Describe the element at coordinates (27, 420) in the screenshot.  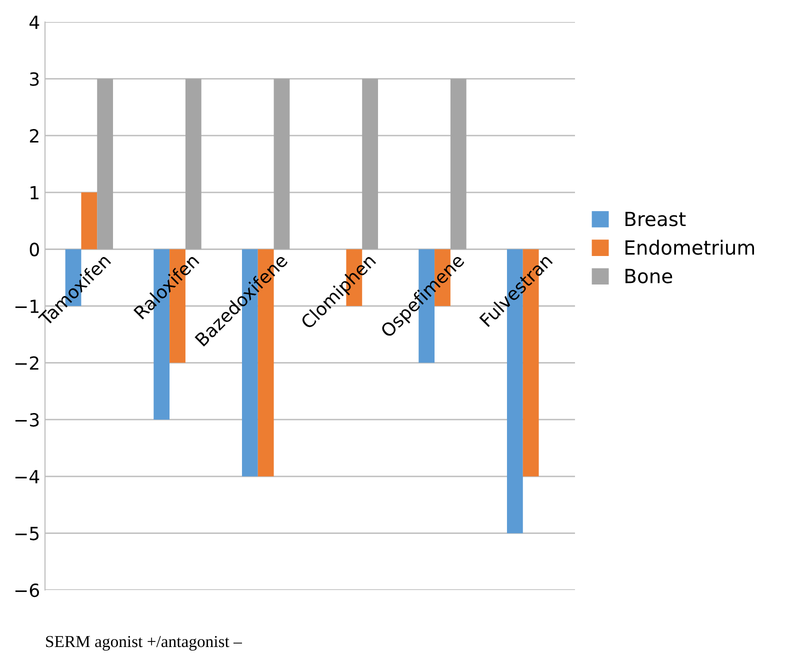
I see `y-tick-label: −3` at that location.